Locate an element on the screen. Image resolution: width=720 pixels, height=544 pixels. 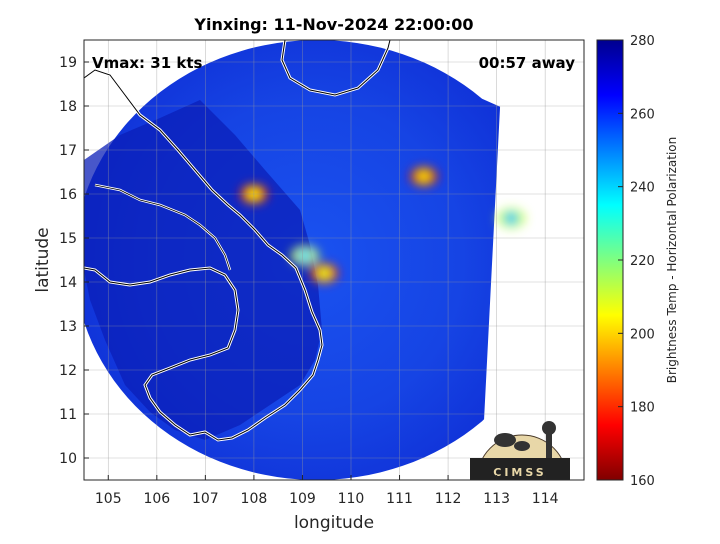
x-tick-label: 113 is located at coordinates (496, 499).